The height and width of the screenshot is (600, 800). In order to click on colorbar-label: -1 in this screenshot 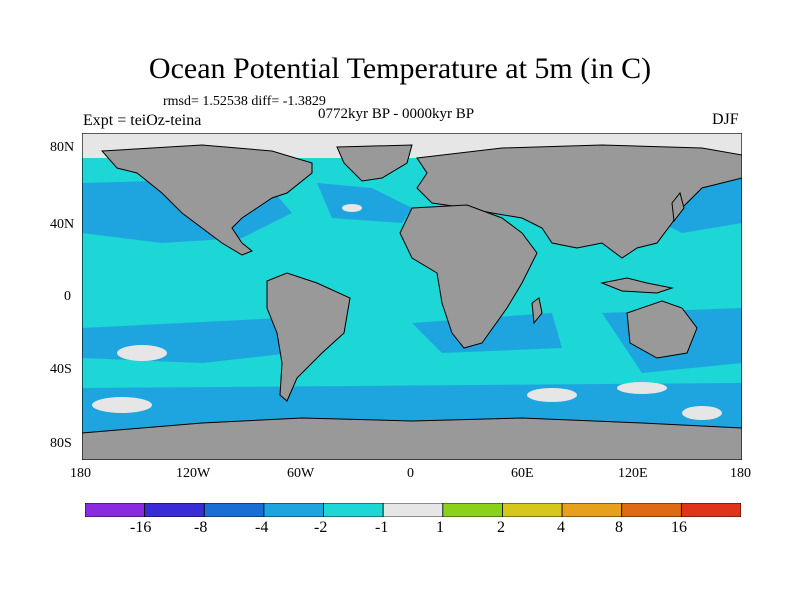, I will do `click(382, 527)`.